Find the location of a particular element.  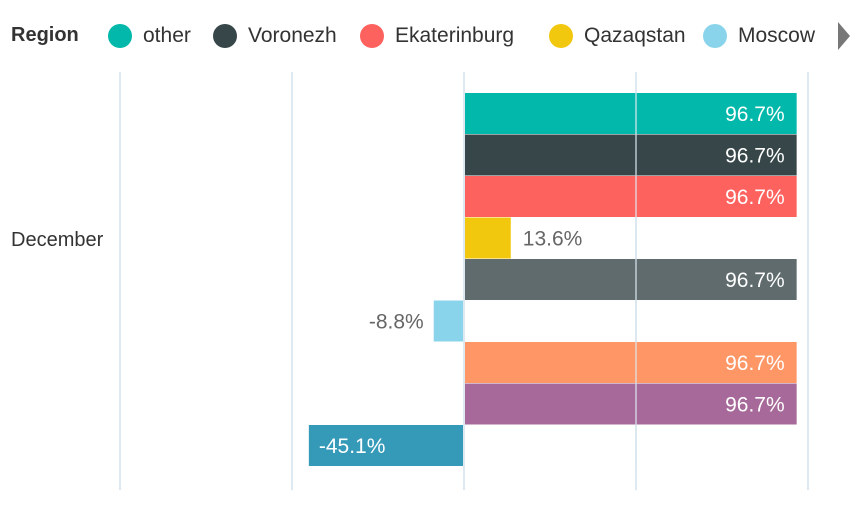

legend-label: other is located at coordinates (167, 35).